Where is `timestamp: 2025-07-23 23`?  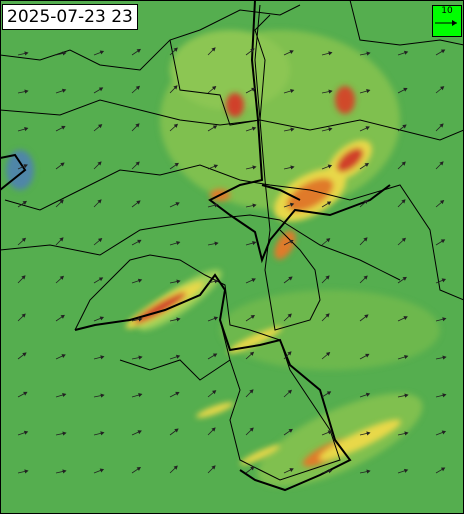
timestamp: 2025-07-23 23 is located at coordinates (70, 17).